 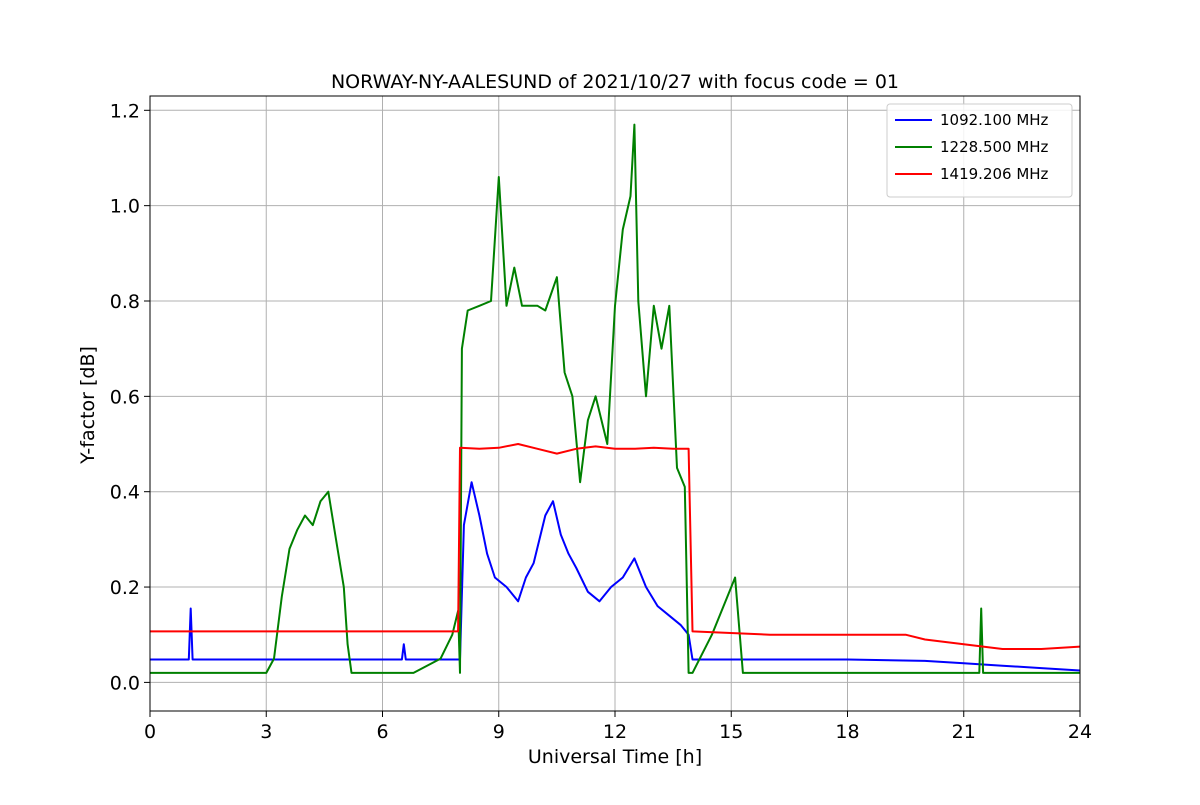 What do you see at coordinates (125, 397) in the screenshot?
I see `y-tick-label: 0.6` at bounding box center [125, 397].